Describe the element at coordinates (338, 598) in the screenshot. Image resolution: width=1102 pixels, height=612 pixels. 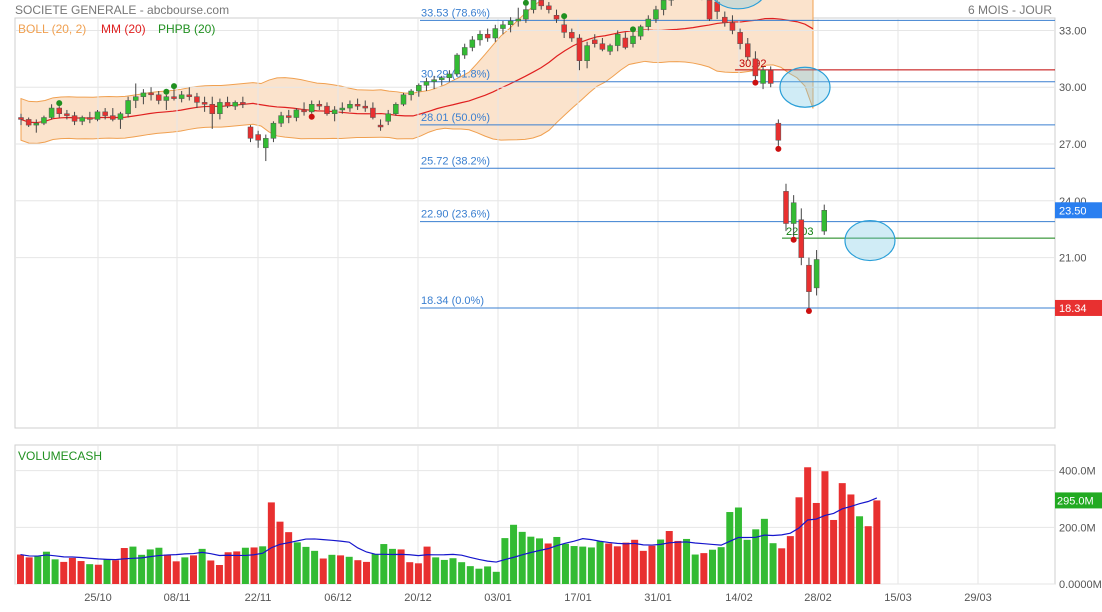
I see `x-tick-label: 06/12` at that location.